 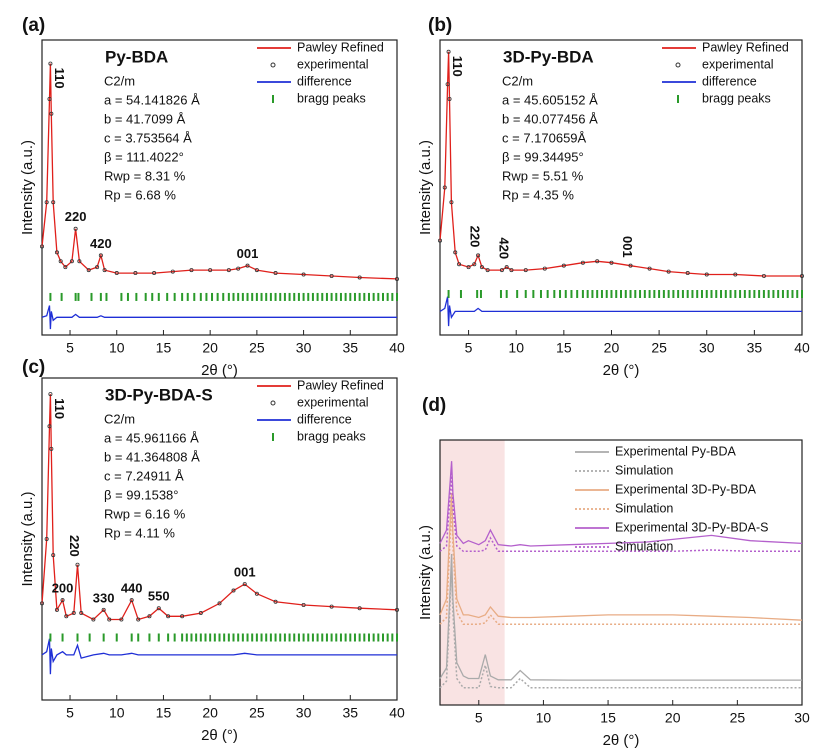 What do you see at coordinates (148, 137) in the screenshot?
I see `lattice-parameter: c = 3.753564 Å` at bounding box center [148, 137].